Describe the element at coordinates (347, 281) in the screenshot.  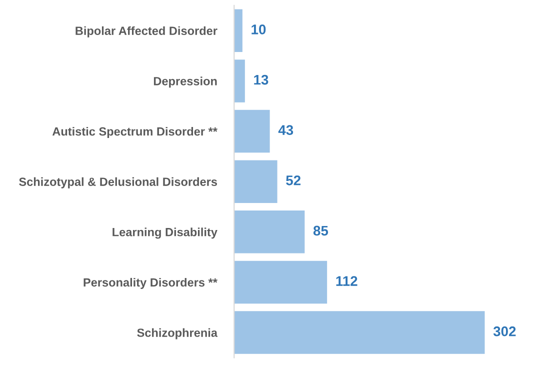
I see `data-label: 112` at that location.